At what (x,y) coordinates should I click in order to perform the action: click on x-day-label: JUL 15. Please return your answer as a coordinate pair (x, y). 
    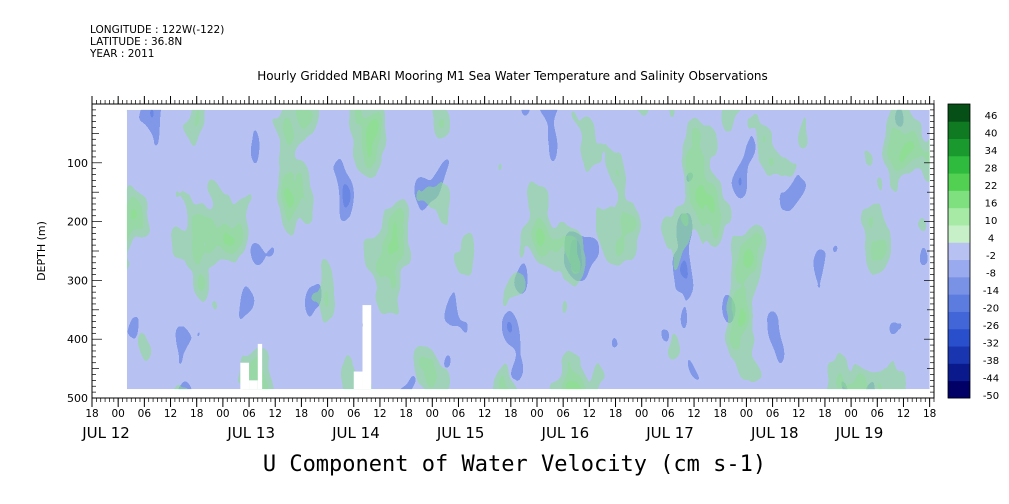
    Looking at the image, I should click on (460, 433).